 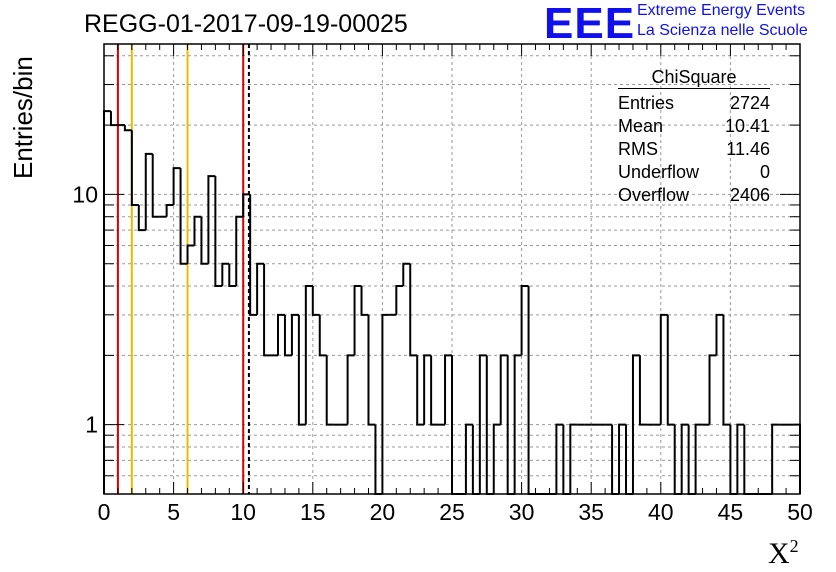 What do you see at coordinates (694, 77) in the screenshot?
I see `stats-title: ChiSquare` at bounding box center [694, 77].